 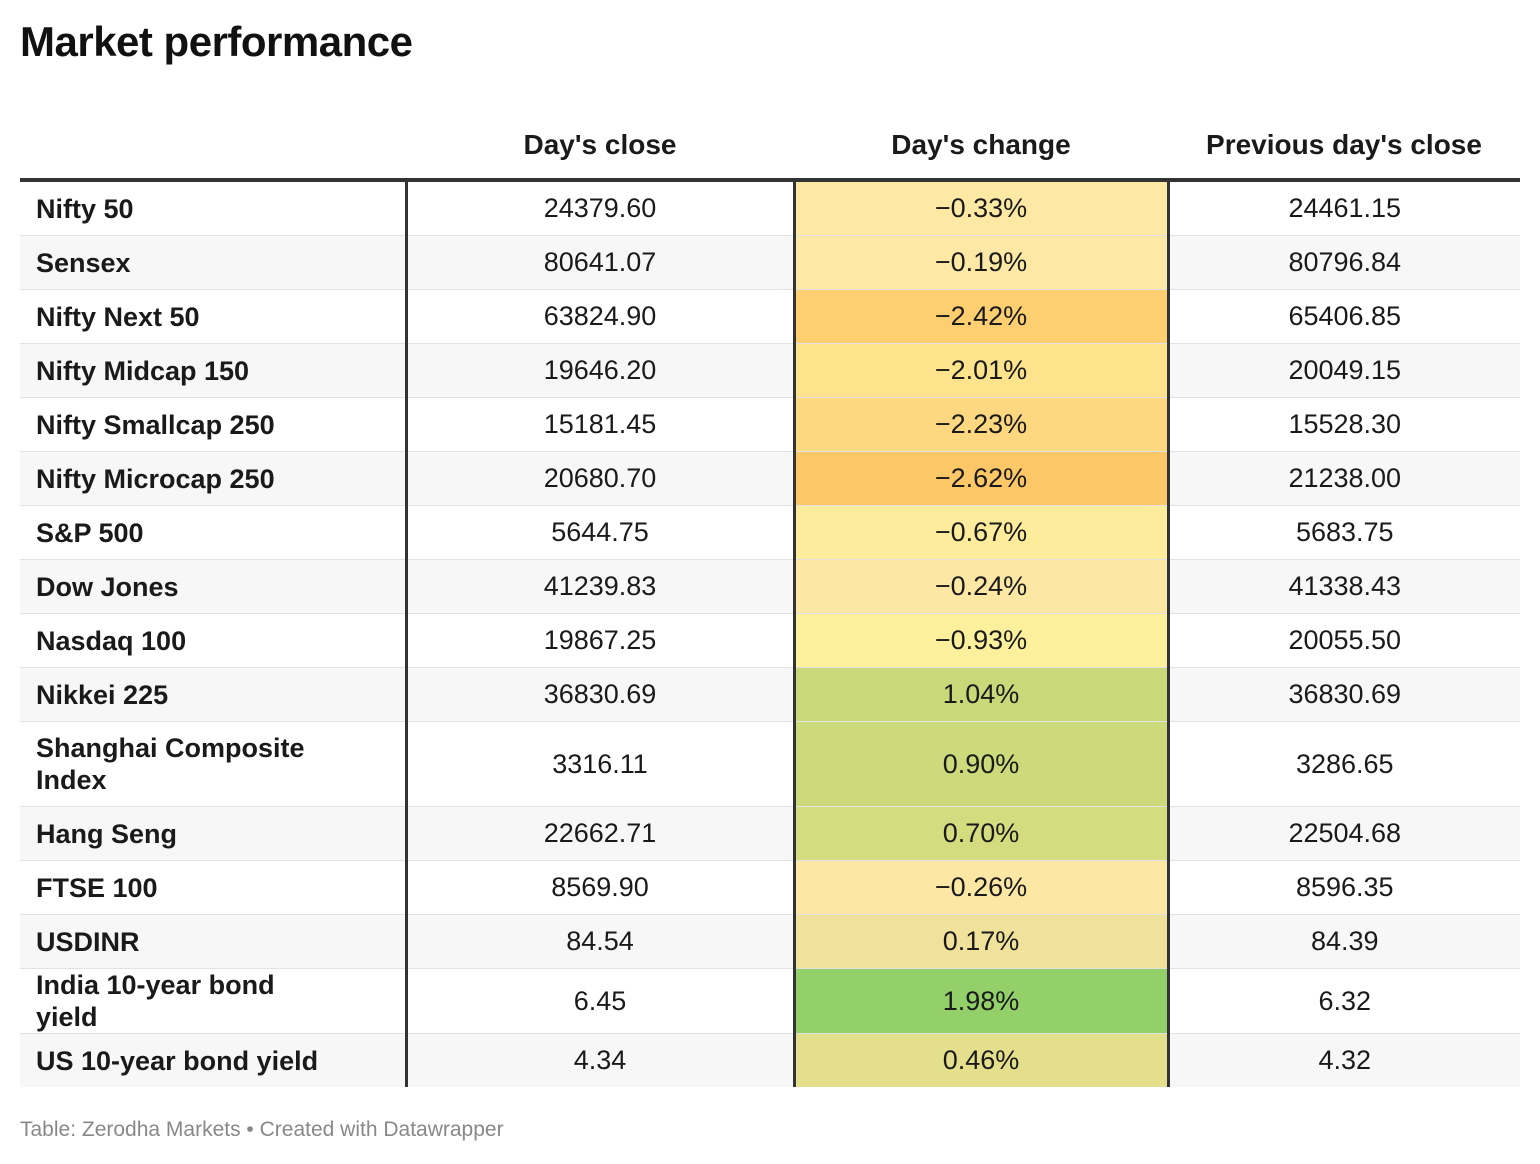 I want to click on table-row: Nikkei 225 36830.69 1.04% 36830.69, so click(x=770, y=694).